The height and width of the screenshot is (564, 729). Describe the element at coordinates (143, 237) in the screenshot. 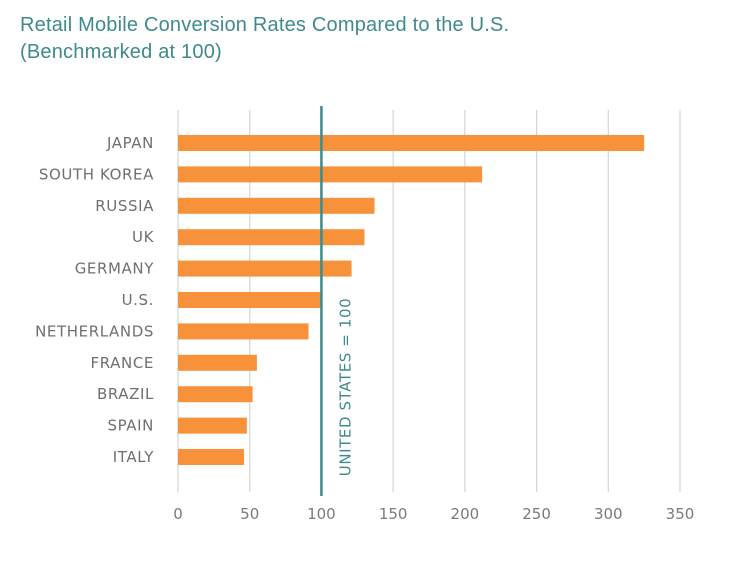

I see `category-label: UK` at that location.